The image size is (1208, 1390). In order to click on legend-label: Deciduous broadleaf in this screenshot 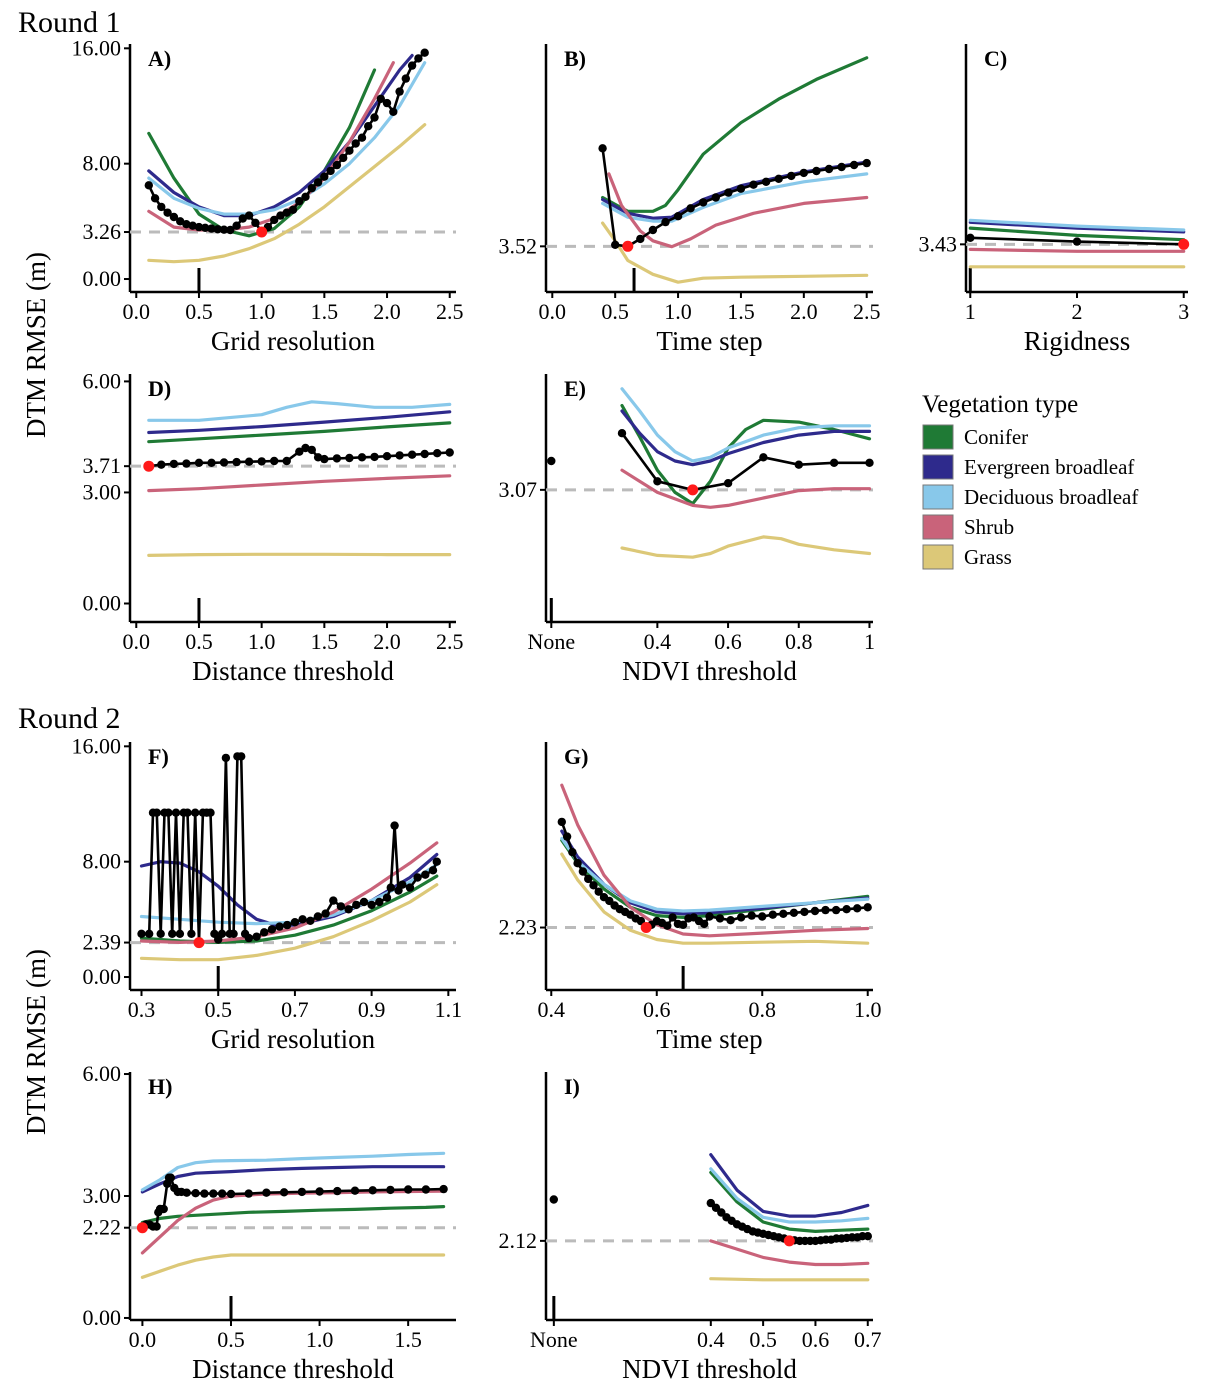, I will do `click(1051, 497)`.